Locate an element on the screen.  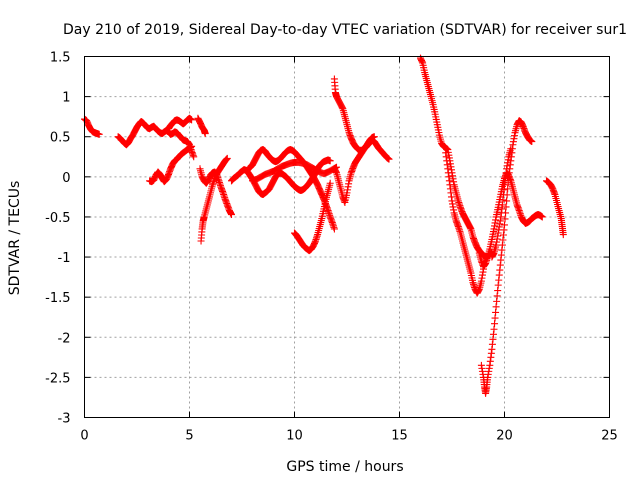
y-tick-label: 0.5 is located at coordinates (60, 138).